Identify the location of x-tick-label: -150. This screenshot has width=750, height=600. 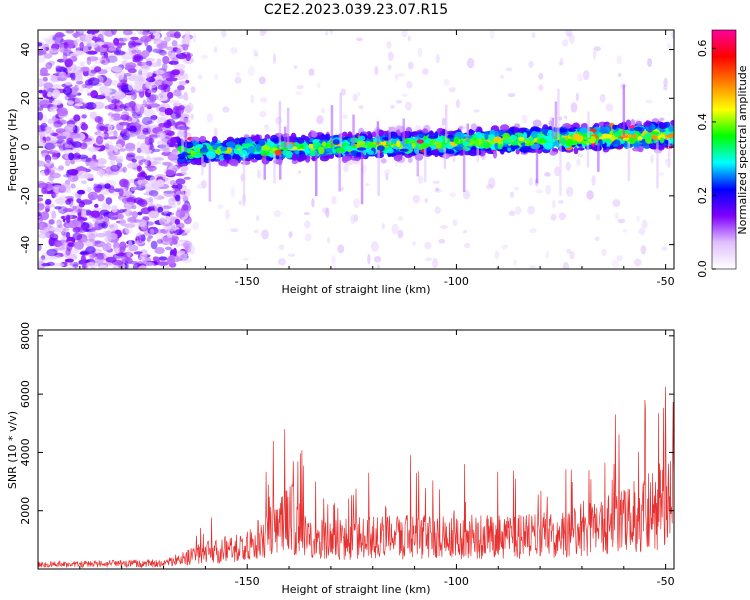
(247, 281).